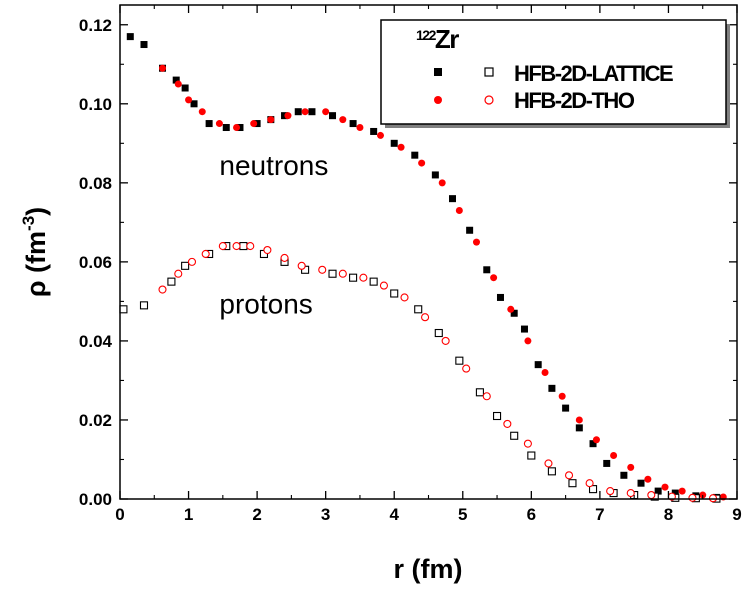 The width and height of the screenshot is (746, 591). Describe the element at coordinates (36, 211) in the screenshot. I see `y-axis-title-close: )` at that location.